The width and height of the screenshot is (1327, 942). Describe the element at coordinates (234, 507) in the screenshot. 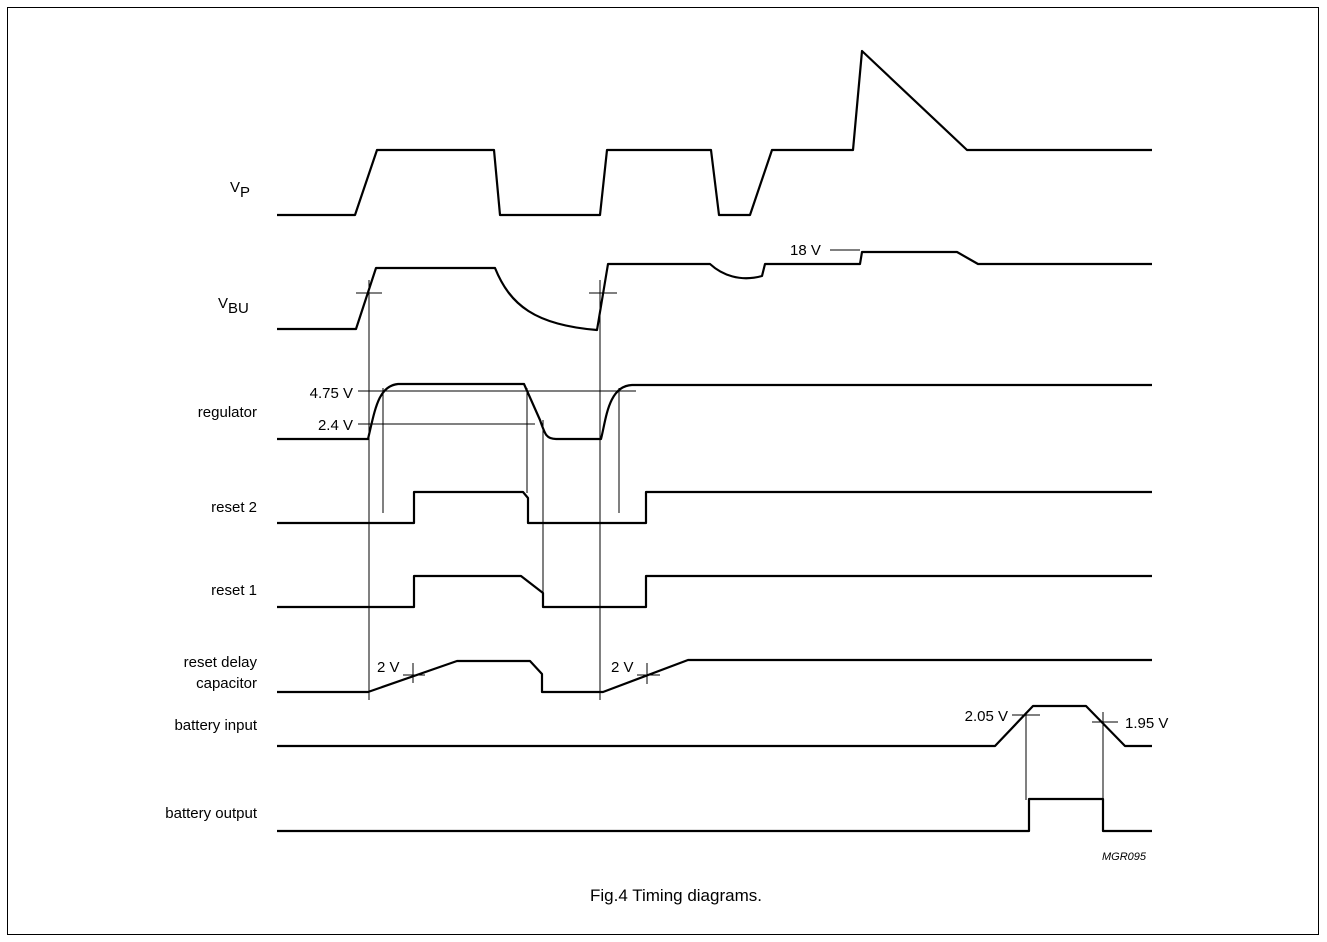

I see `reset2-label: reset 2` at that location.